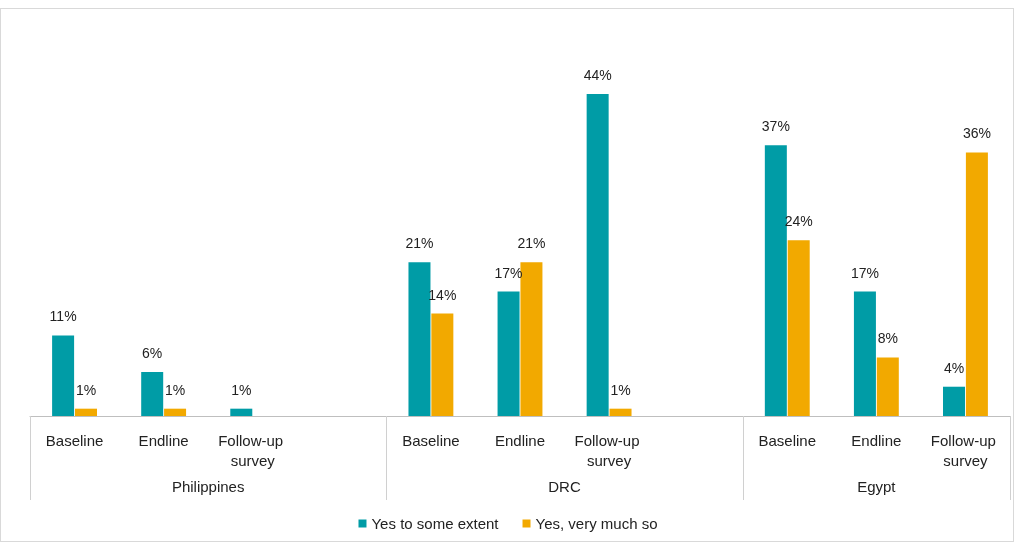 Image resolution: width=1016 pixels, height=544 pixels. I want to click on legend-label: Yes to some extent, so click(435, 523).